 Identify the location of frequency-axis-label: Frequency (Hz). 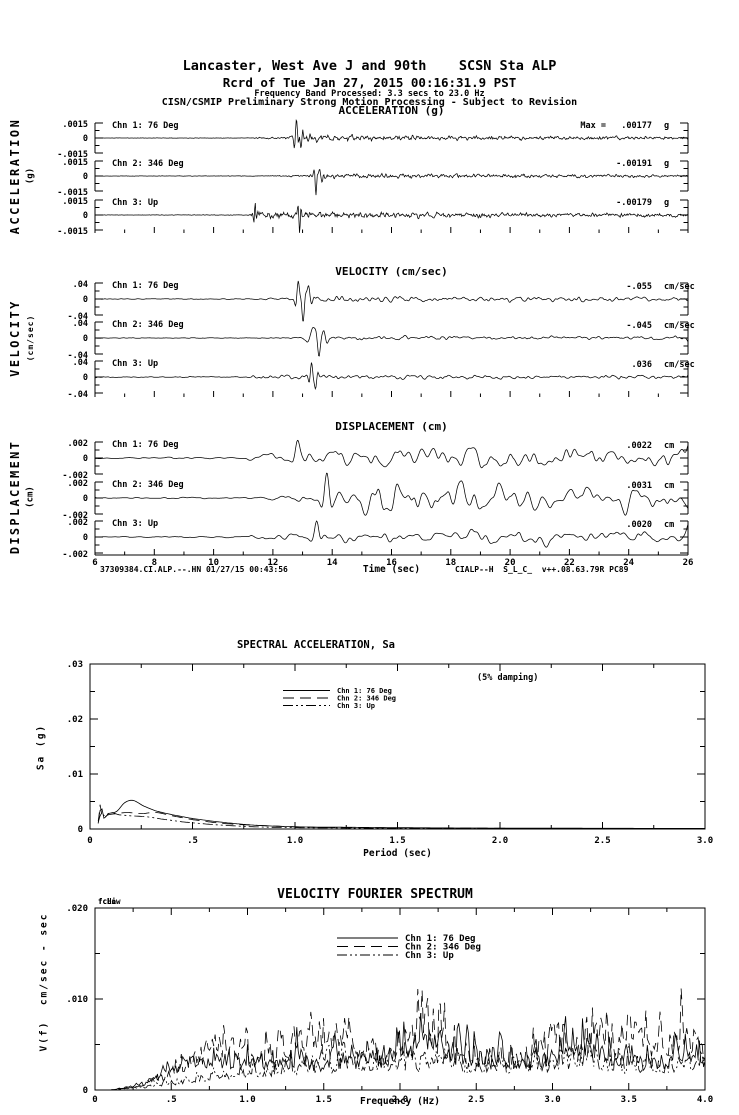
(400, 1101).